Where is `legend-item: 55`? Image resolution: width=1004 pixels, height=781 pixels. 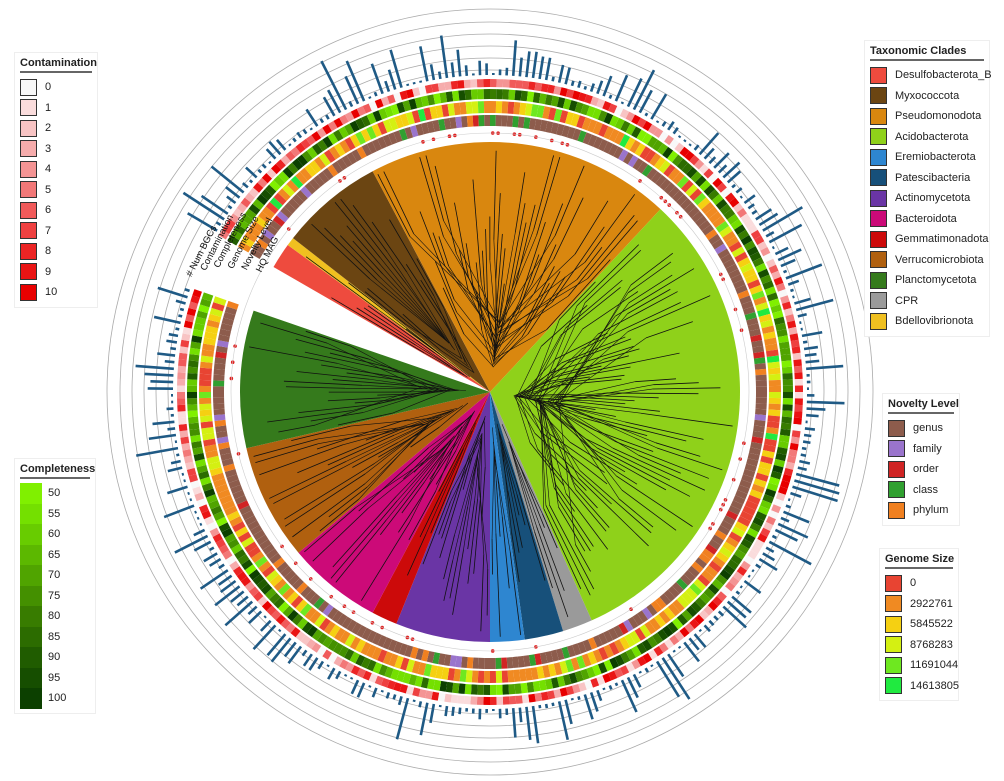 legend-item: 55 is located at coordinates (55, 513).